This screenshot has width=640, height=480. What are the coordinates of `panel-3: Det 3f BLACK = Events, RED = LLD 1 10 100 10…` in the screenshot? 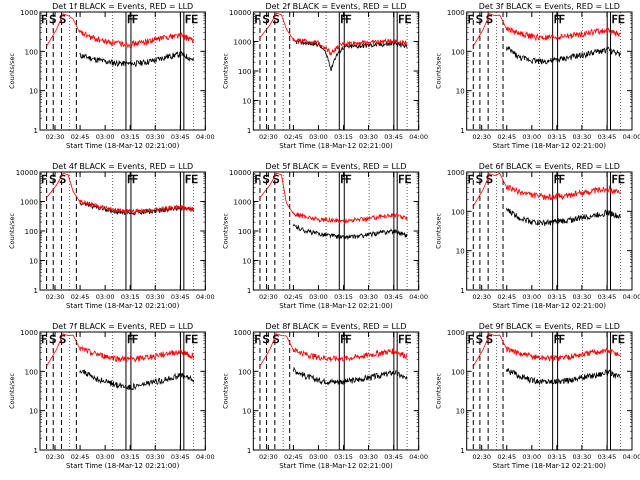 It's located at (537, 76).